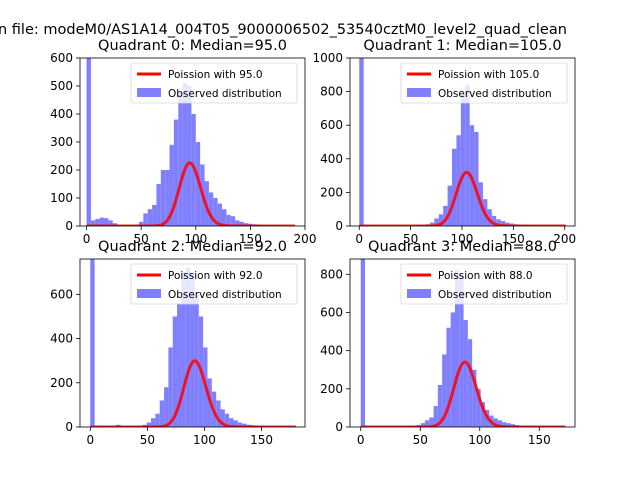 Image resolution: width=640 pixels, height=480 pixels. Describe the element at coordinates (462, 46) in the screenshot. I see `panel-title: Quadrant 1: Median=105.0` at that location.